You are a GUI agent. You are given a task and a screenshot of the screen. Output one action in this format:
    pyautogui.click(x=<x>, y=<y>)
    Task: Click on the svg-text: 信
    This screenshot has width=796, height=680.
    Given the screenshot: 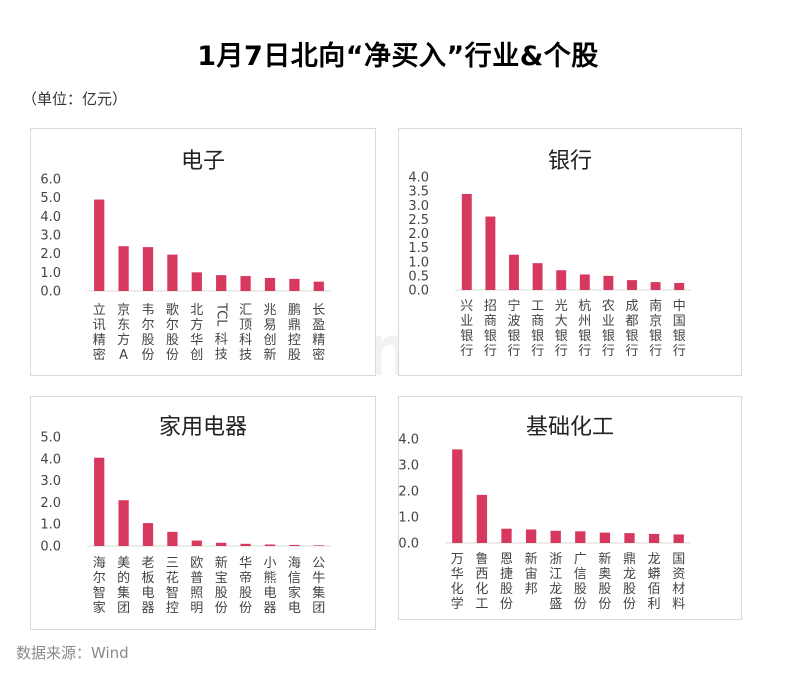 What is the action you would take?
    pyautogui.click(x=294, y=578)
    